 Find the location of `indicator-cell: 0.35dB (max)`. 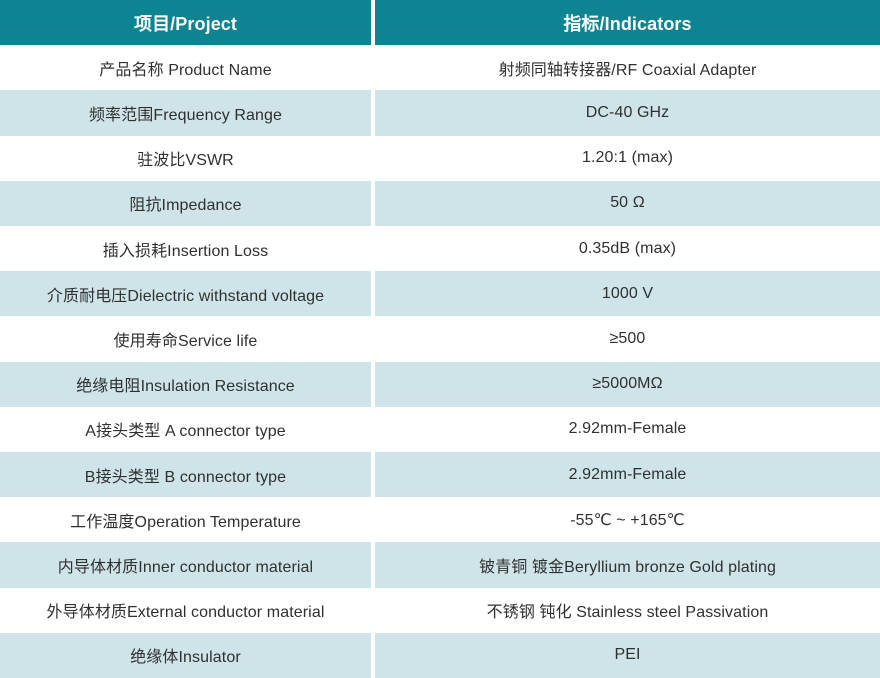

indicator-cell: 0.35dB (max) is located at coordinates (627, 249).